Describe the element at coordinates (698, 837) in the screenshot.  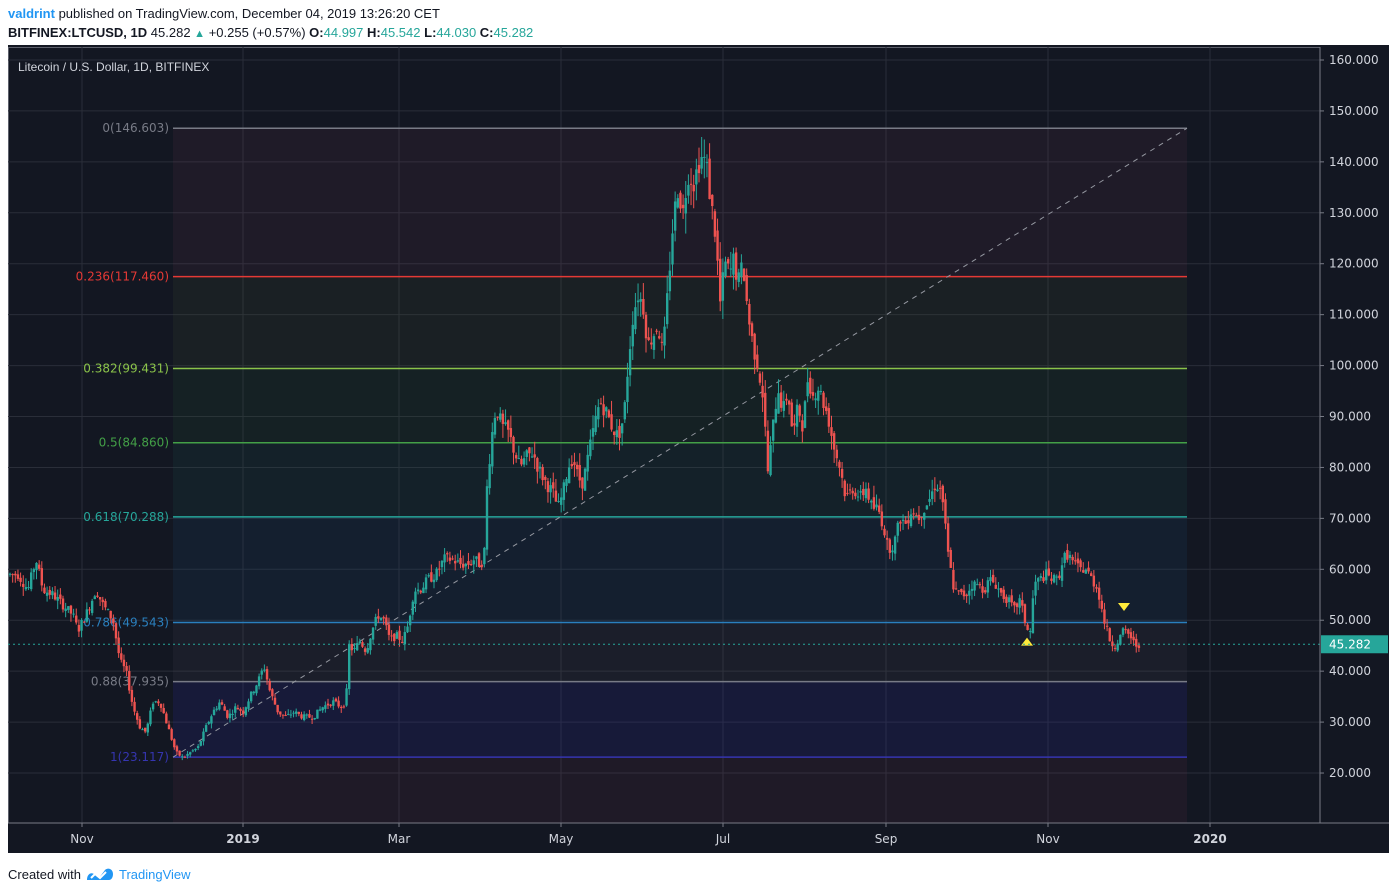
I see `time-axis: Nov 2019 Mar May Jul Sep Nov 2020` at that location.